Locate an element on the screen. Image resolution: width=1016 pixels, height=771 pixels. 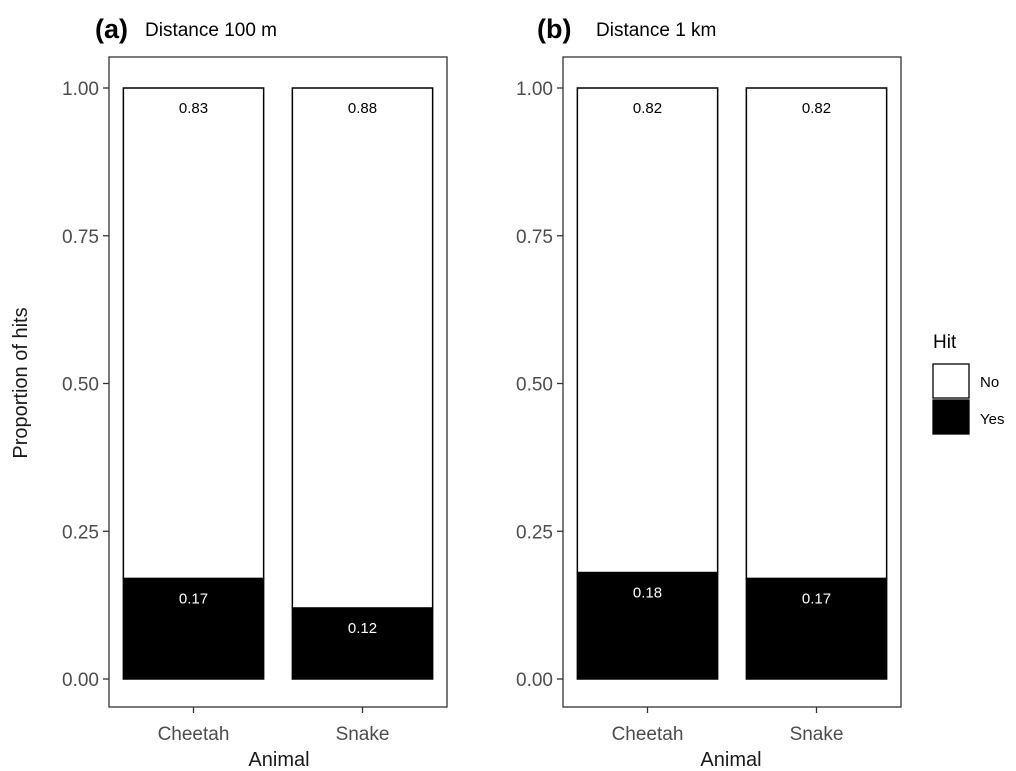
legend-label-yes: Yes is located at coordinates (992, 419).